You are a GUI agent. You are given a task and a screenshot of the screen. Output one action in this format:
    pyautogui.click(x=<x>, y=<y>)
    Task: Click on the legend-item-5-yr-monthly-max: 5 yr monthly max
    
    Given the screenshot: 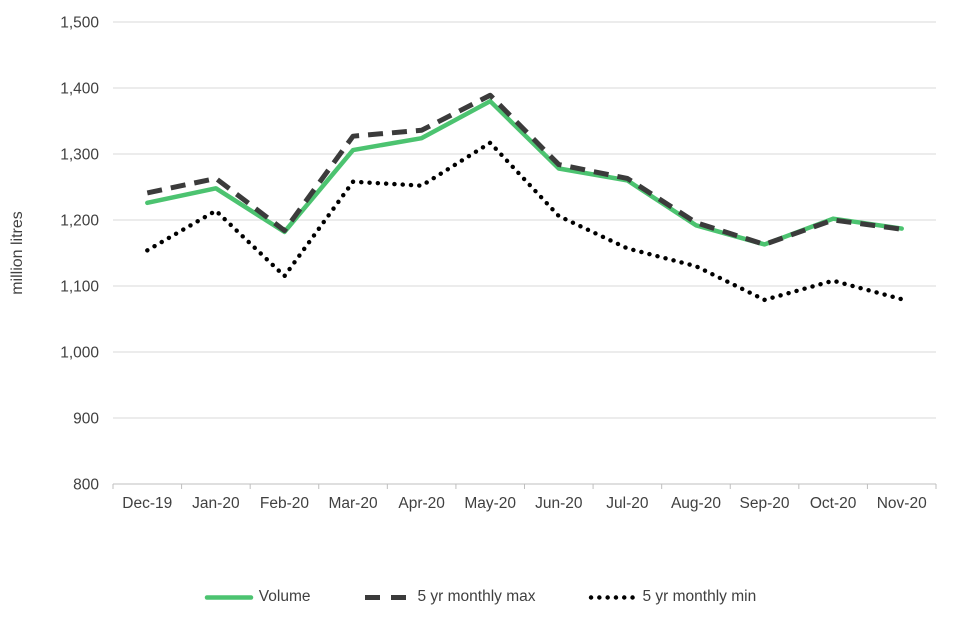 What is the action you would take?
    pyautogui.click(x=449, y=597)
    